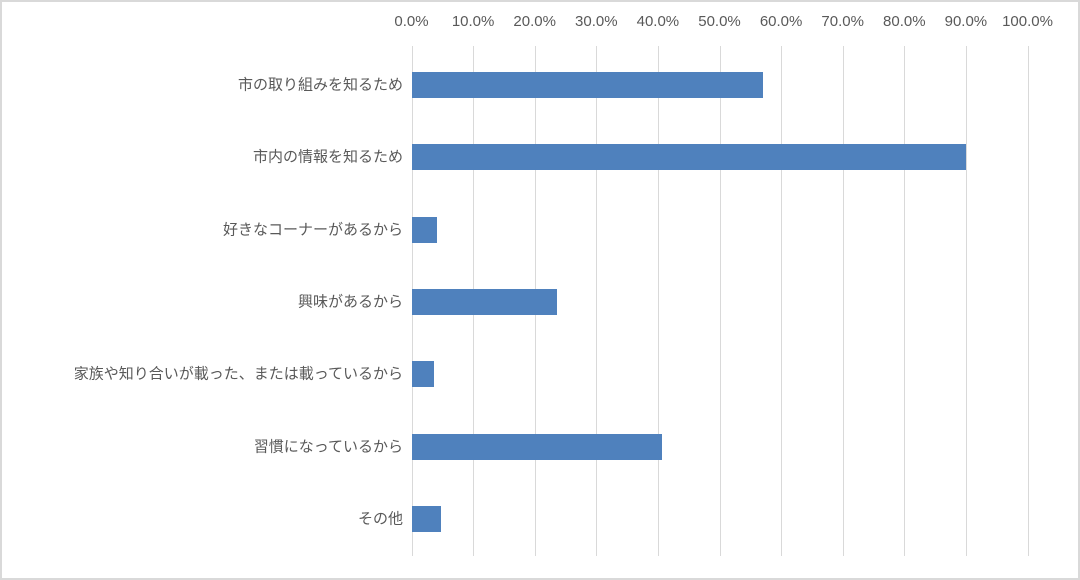  What do you see at coordinates (596, 21) in the screenshot?
I see `x-axis-tick-label: 30.0%` at bounding box center [596, 21].